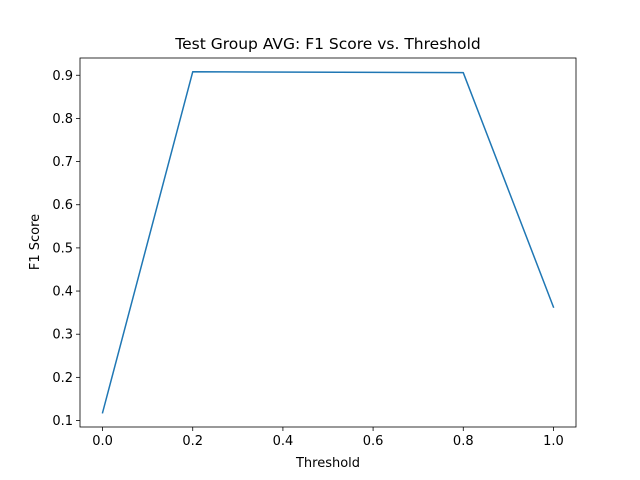 The width and height of the screenshot is (640, 480). Describe the element at coordinates (192, 441) in the screenshot. I see `x-tick-label: 0.2` at that location.